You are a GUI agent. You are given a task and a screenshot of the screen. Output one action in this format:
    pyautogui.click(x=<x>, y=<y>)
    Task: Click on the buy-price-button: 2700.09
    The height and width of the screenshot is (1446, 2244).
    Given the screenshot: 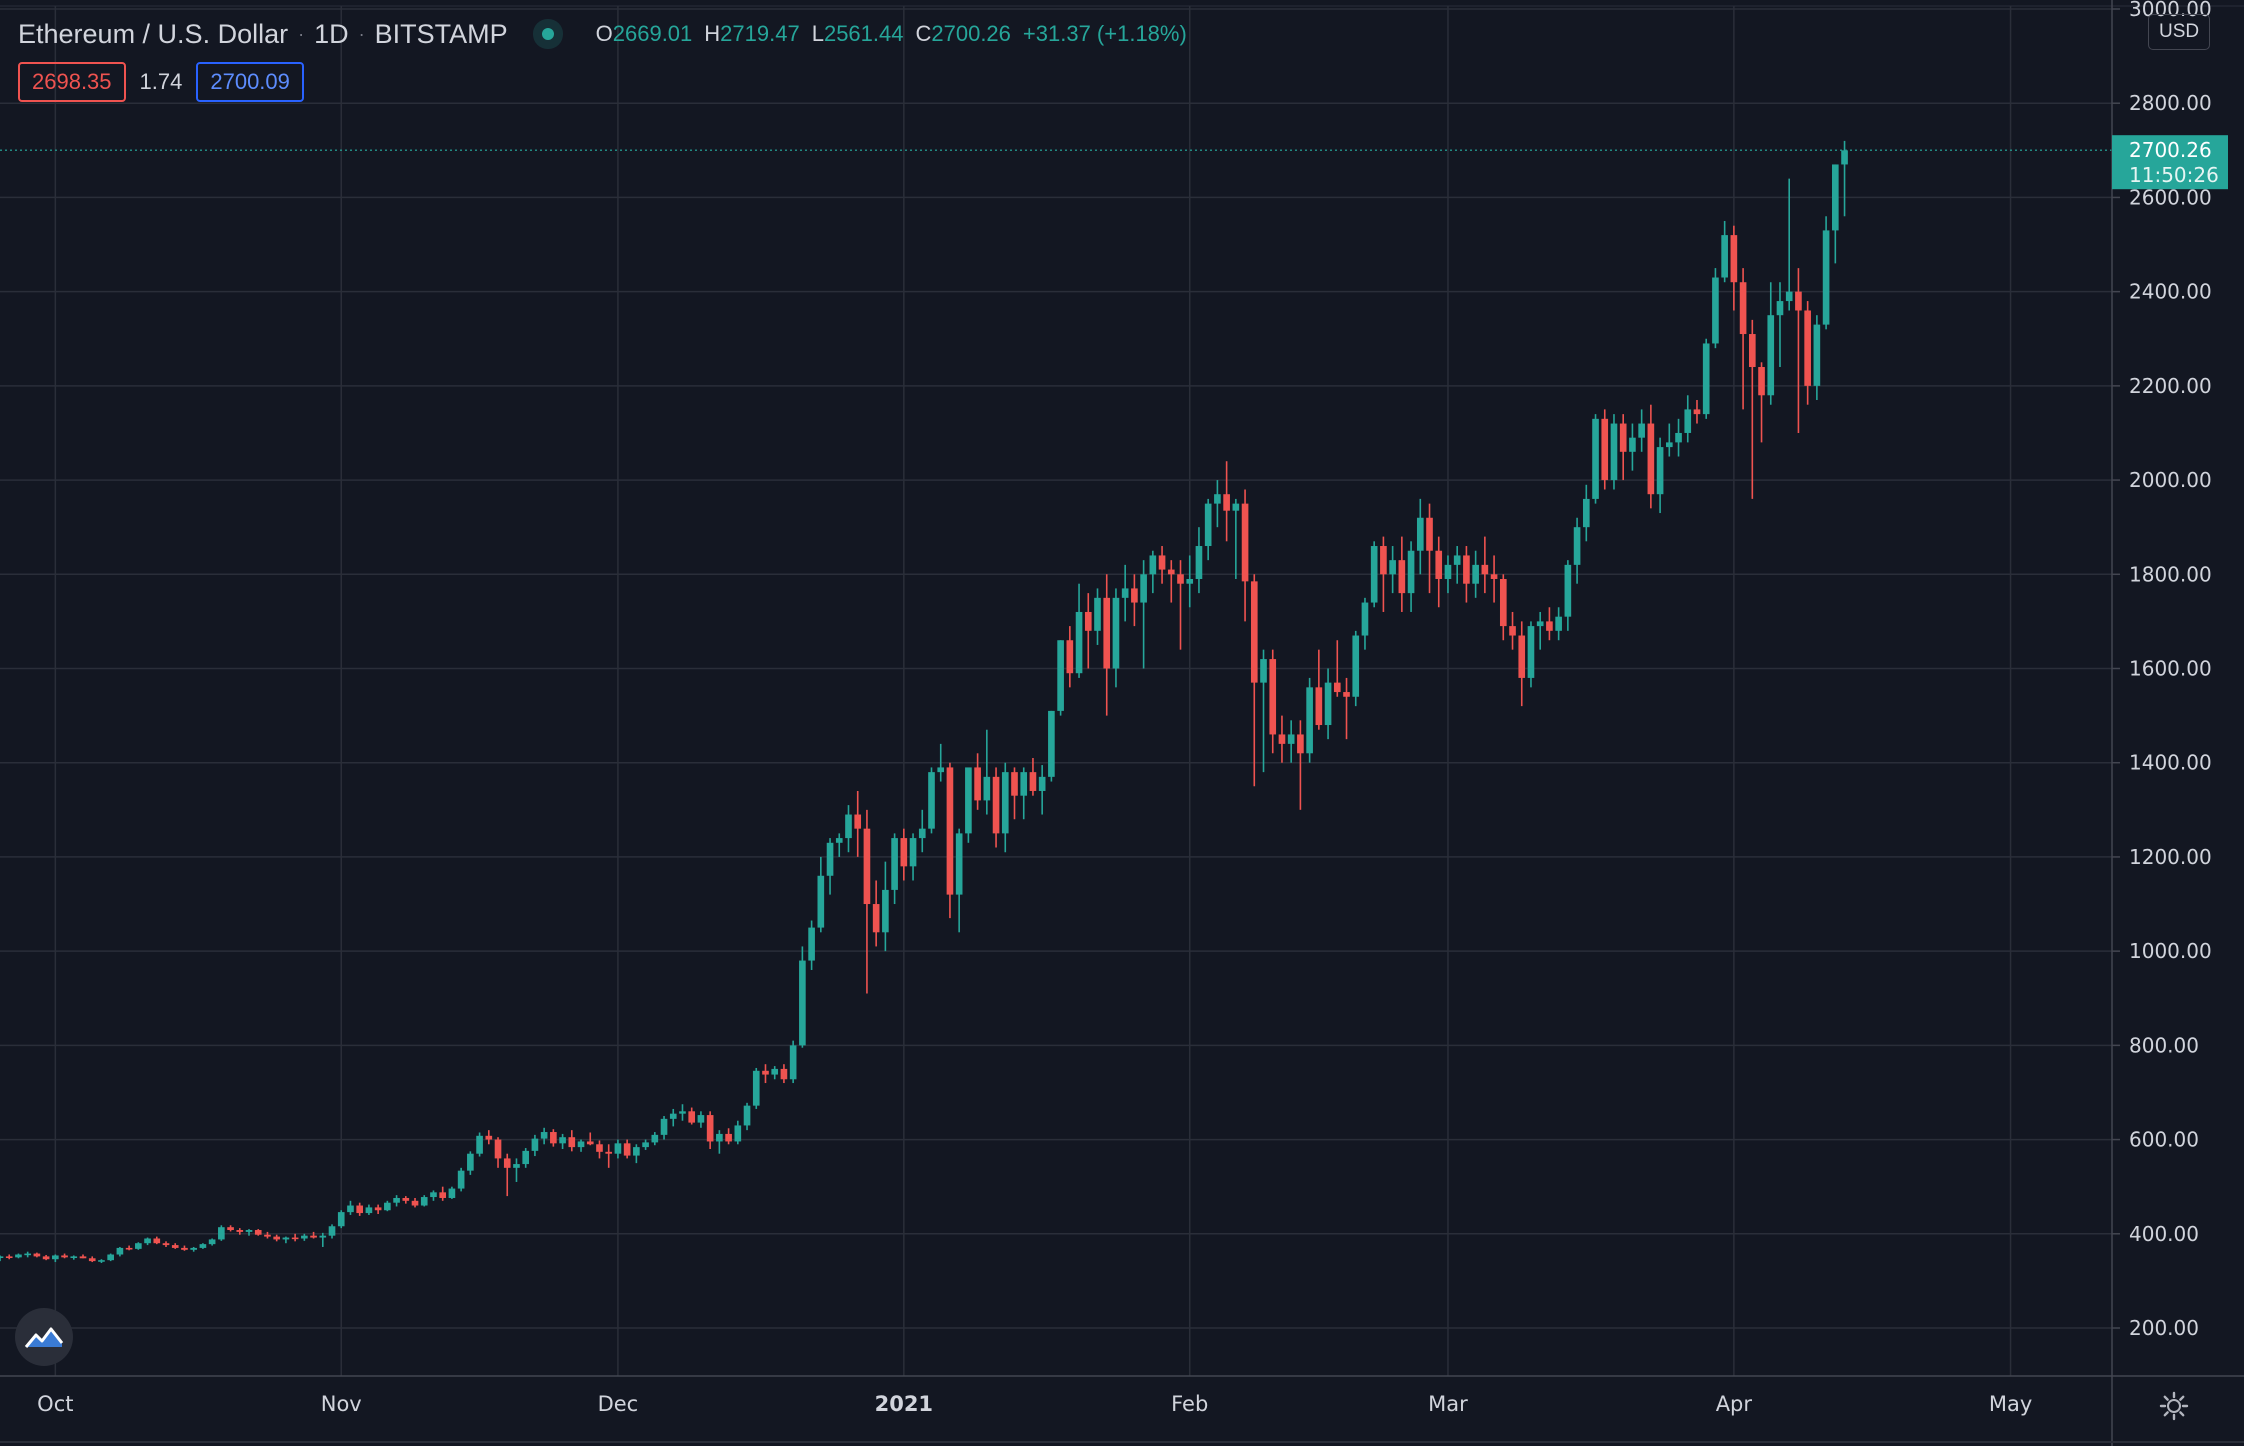 What is the action you would take?
    pyautogui.click(x=250, y=82)
    